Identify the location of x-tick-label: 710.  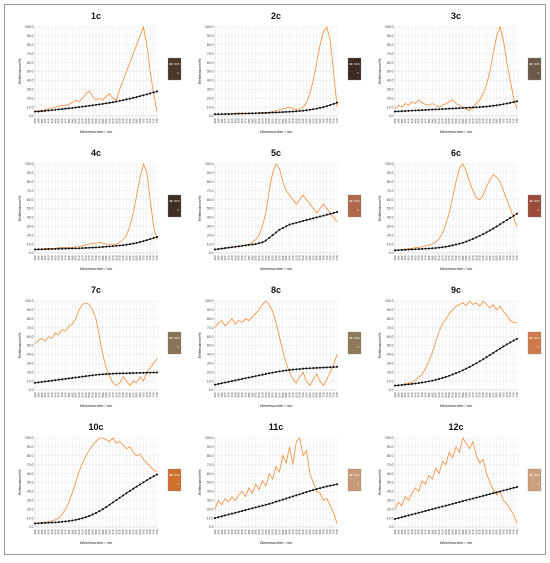
(327, 531).